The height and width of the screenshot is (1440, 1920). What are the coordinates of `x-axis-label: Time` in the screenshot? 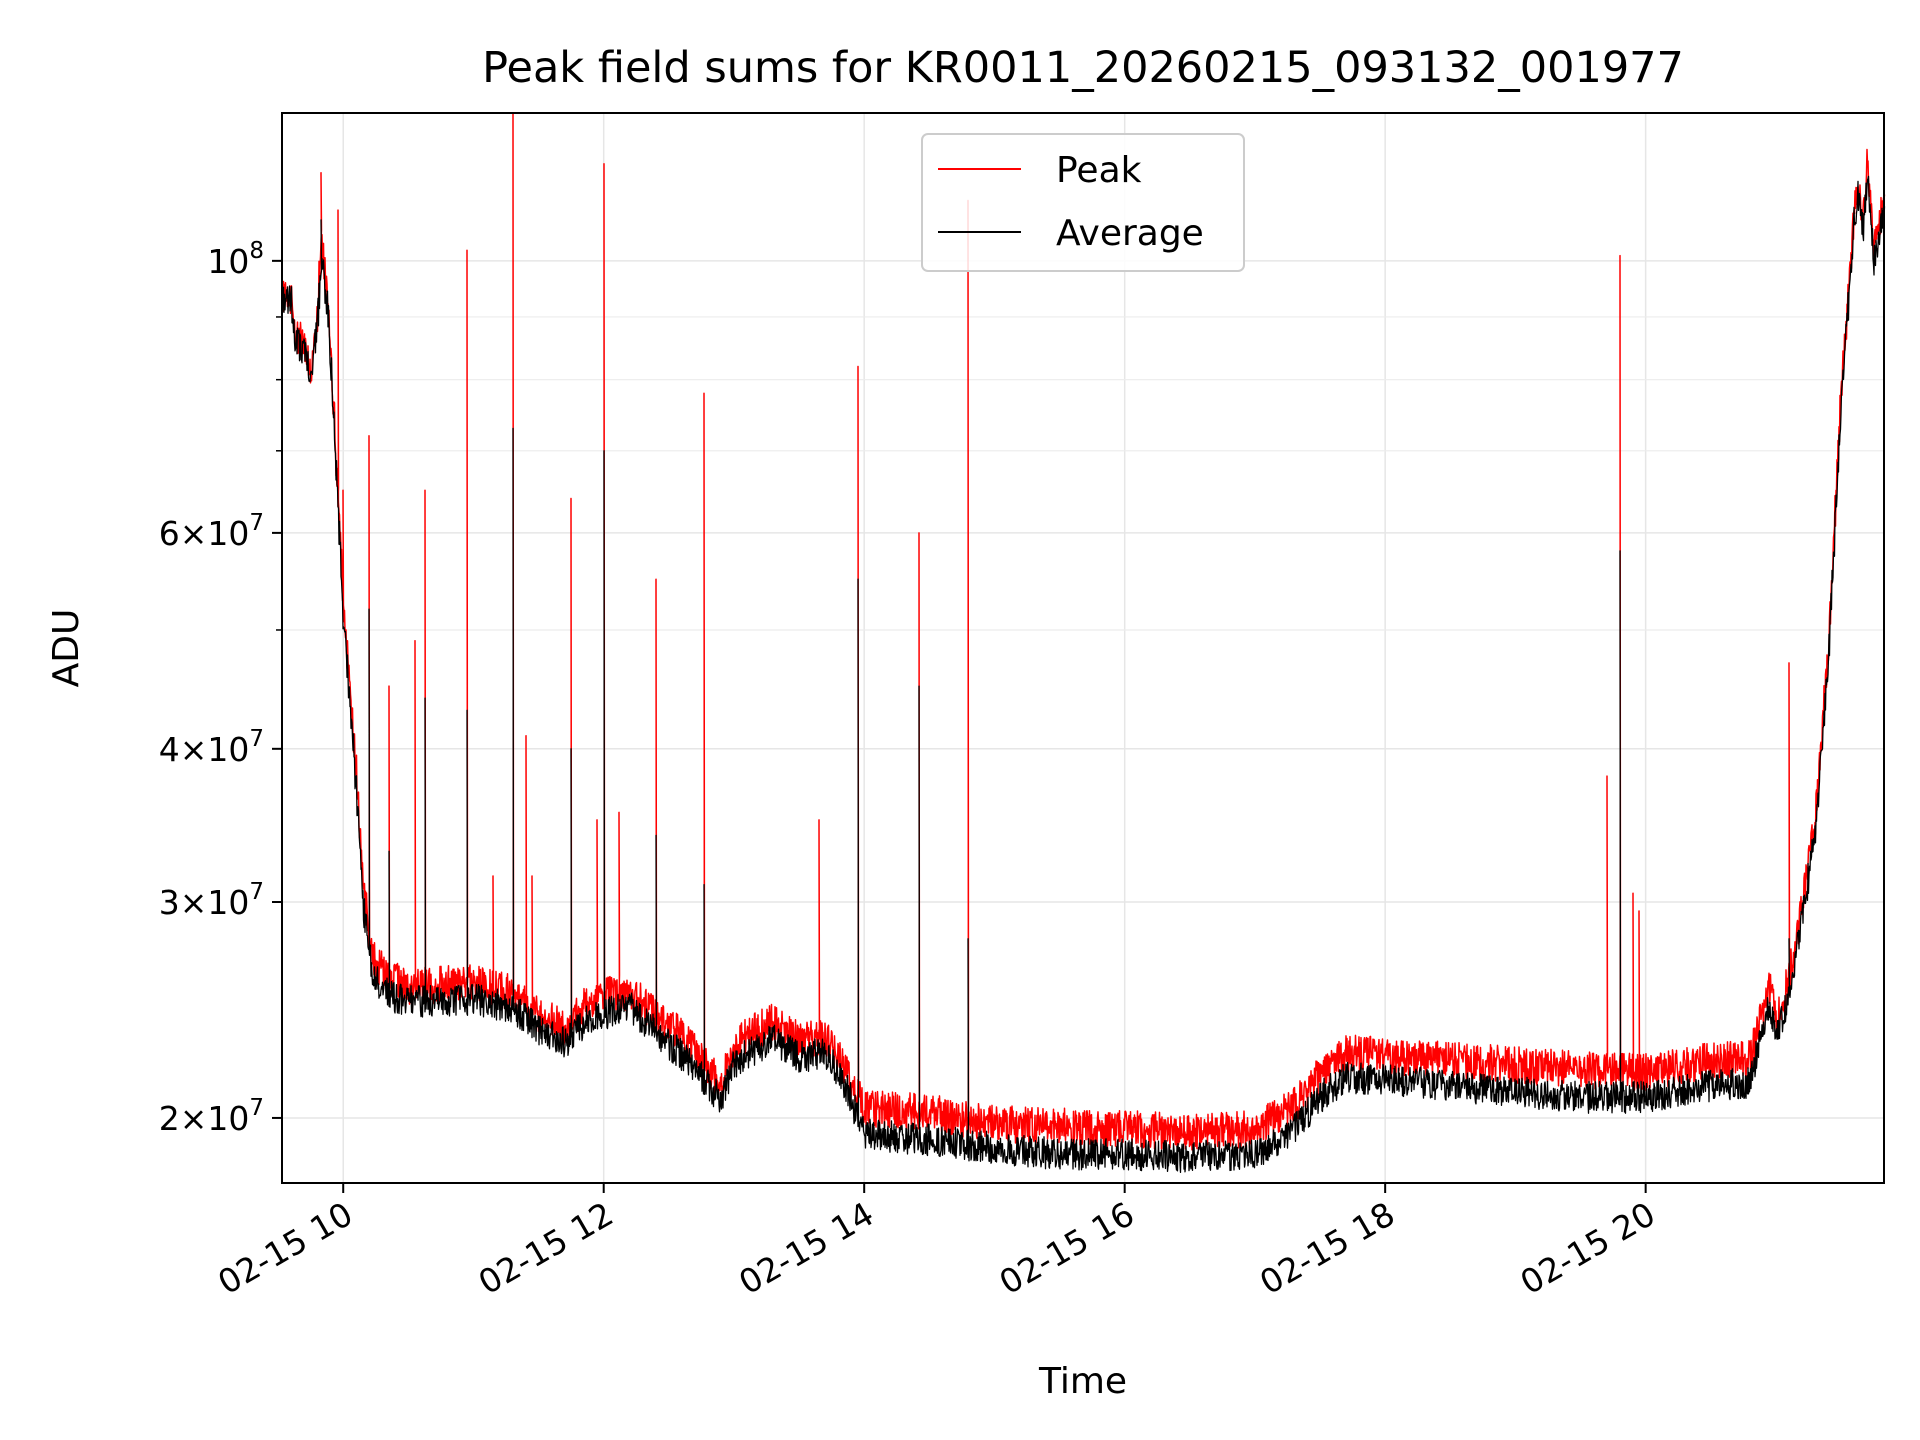 It's located at (1082, 1381).